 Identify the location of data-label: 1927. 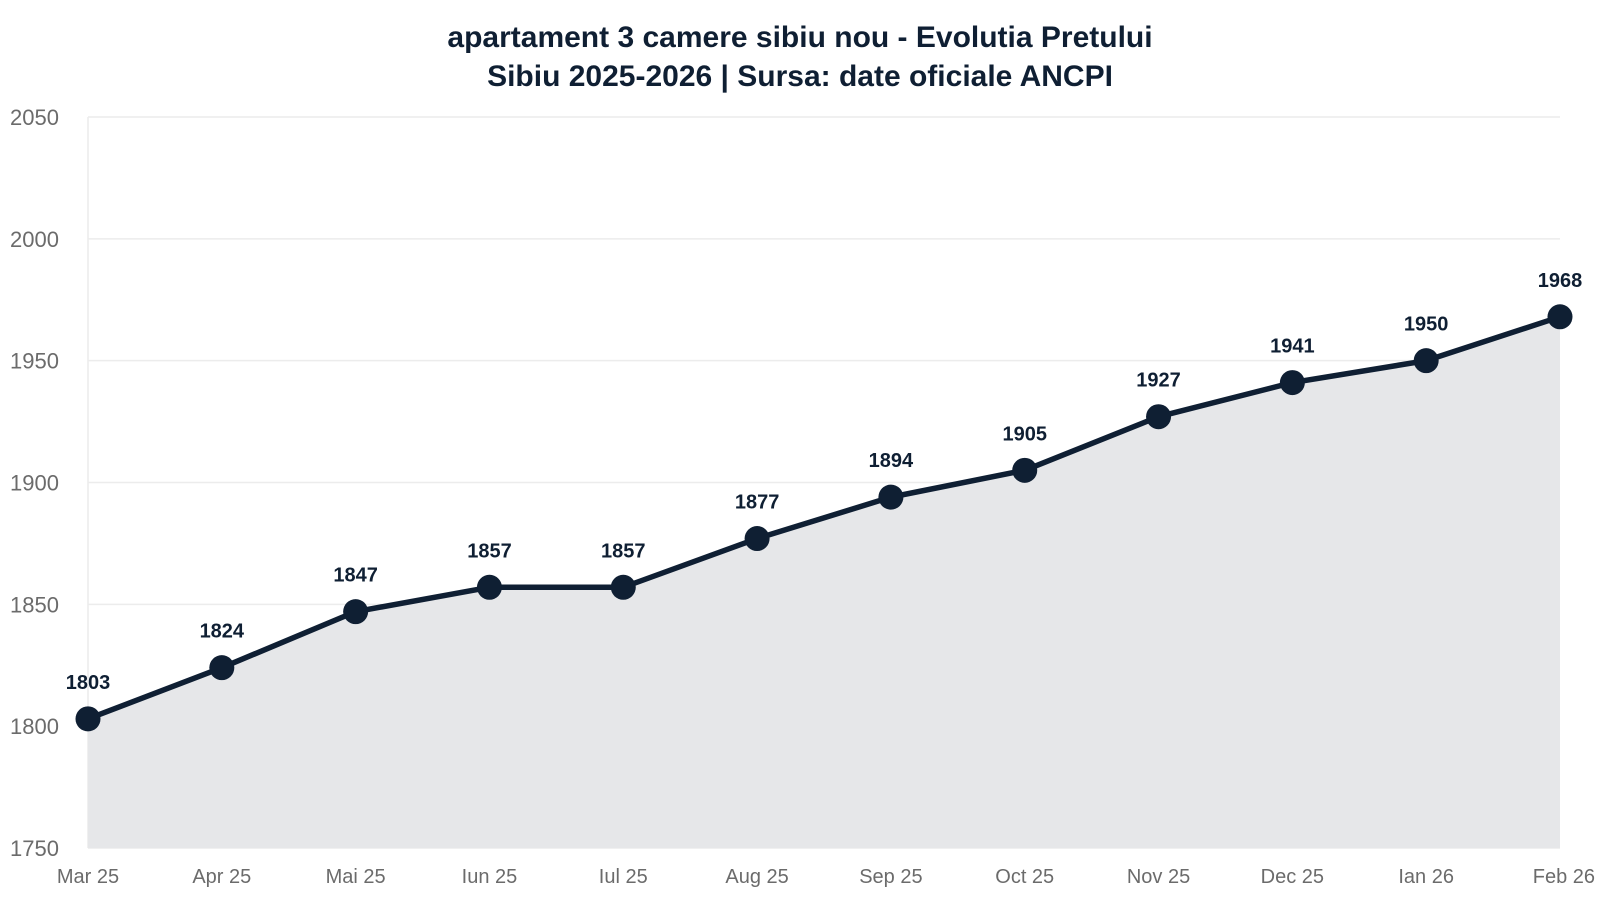
(1158, 381).